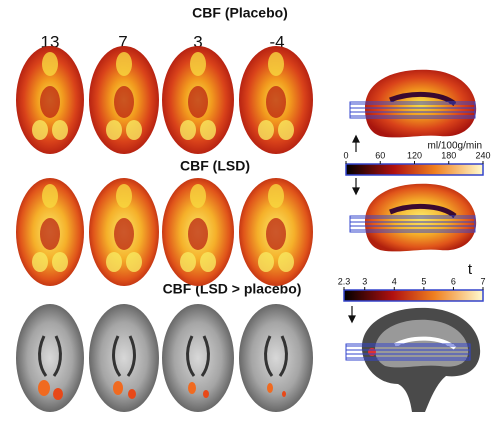 The width and height of the screenshot is (503, 426). I want to click on panel-title: CBF (LSD), so click(215, 166).